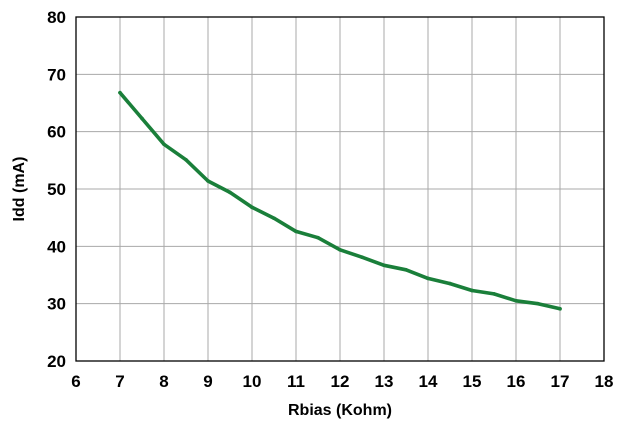 This screenshot has width=620, height=423. Describe the element at coordinates (56, 361) in the screenshot. I see `y-tick-label: 20` at that location.